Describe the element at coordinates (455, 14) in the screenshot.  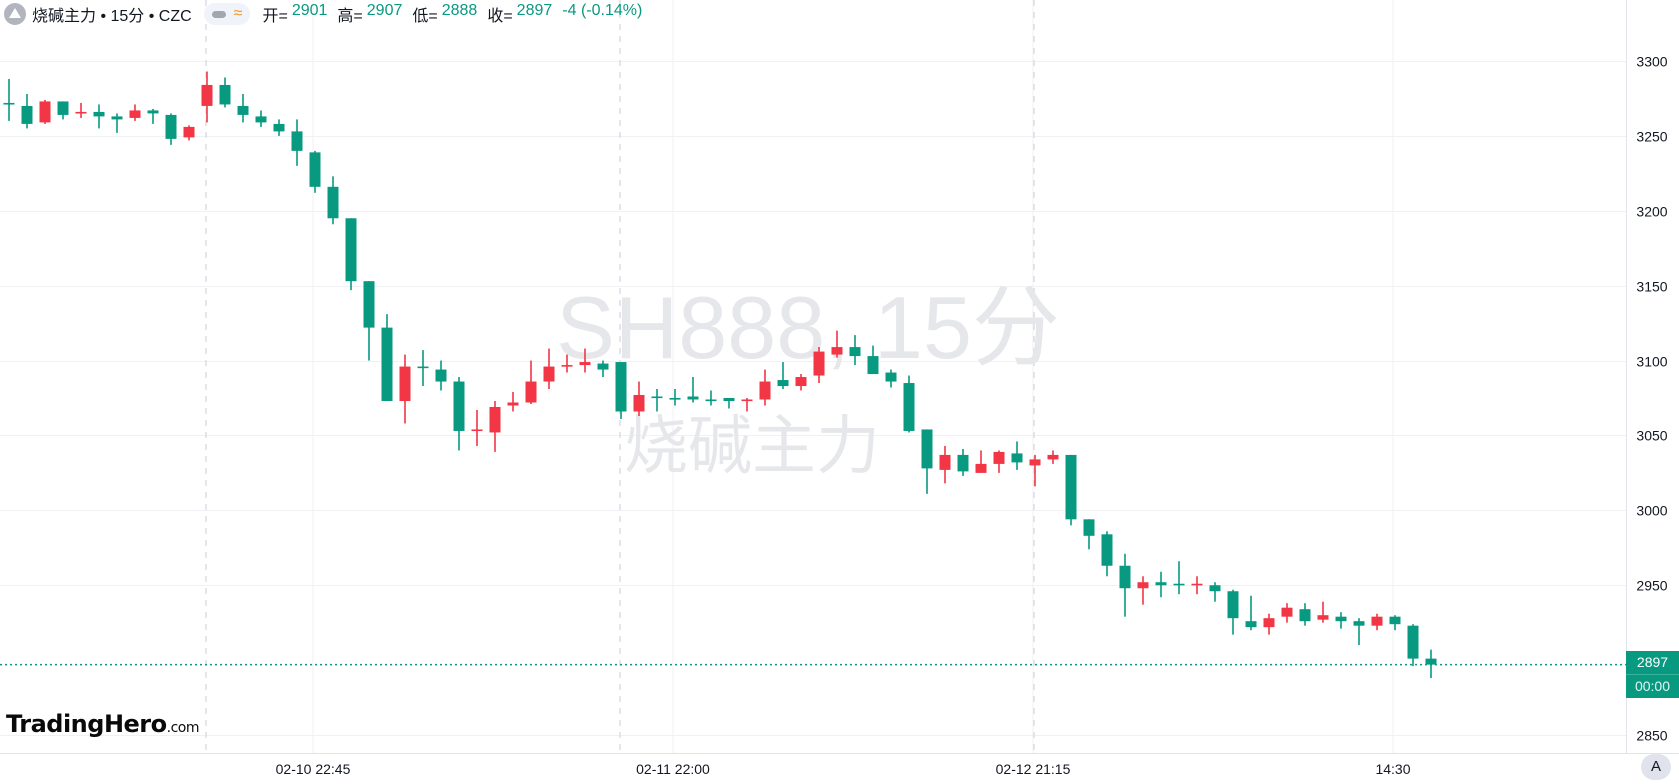
I see `ohlc-values: 开= 2901 高= 2907 低= 2888 收= 2897 -4 (-0.14%)` at that location.